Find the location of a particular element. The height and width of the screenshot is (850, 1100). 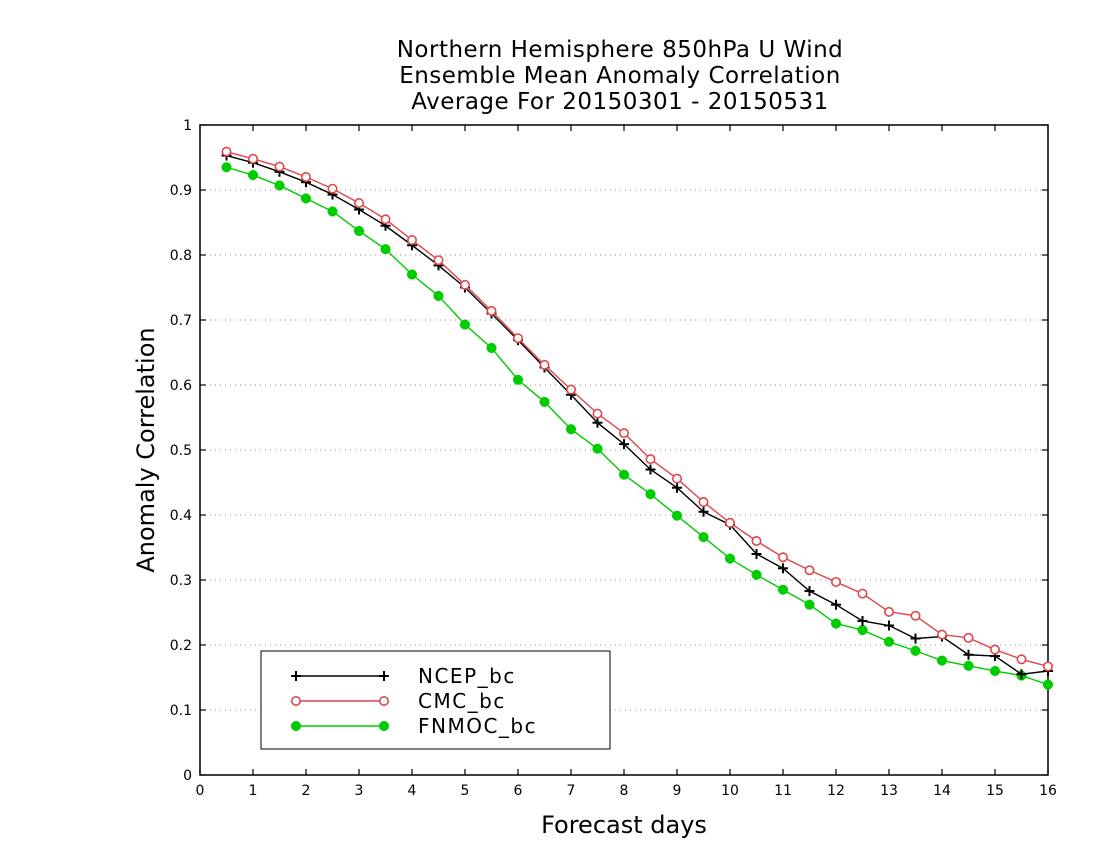

x-tick-label: 15 is located at coordinates (995, 791).